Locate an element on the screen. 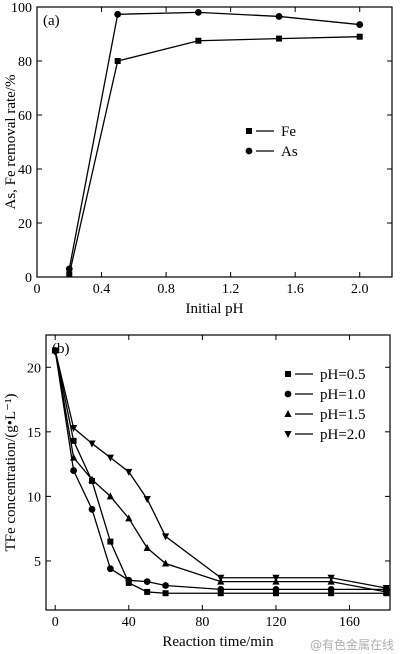  panel-label: (a) is located at coordinates (51, 21).